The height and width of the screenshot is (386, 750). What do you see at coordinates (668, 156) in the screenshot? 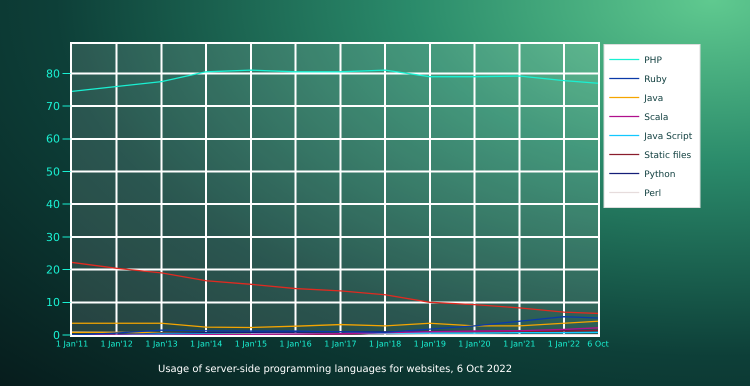
I see `legend-label: Static files` at bounding box center [668, 156].